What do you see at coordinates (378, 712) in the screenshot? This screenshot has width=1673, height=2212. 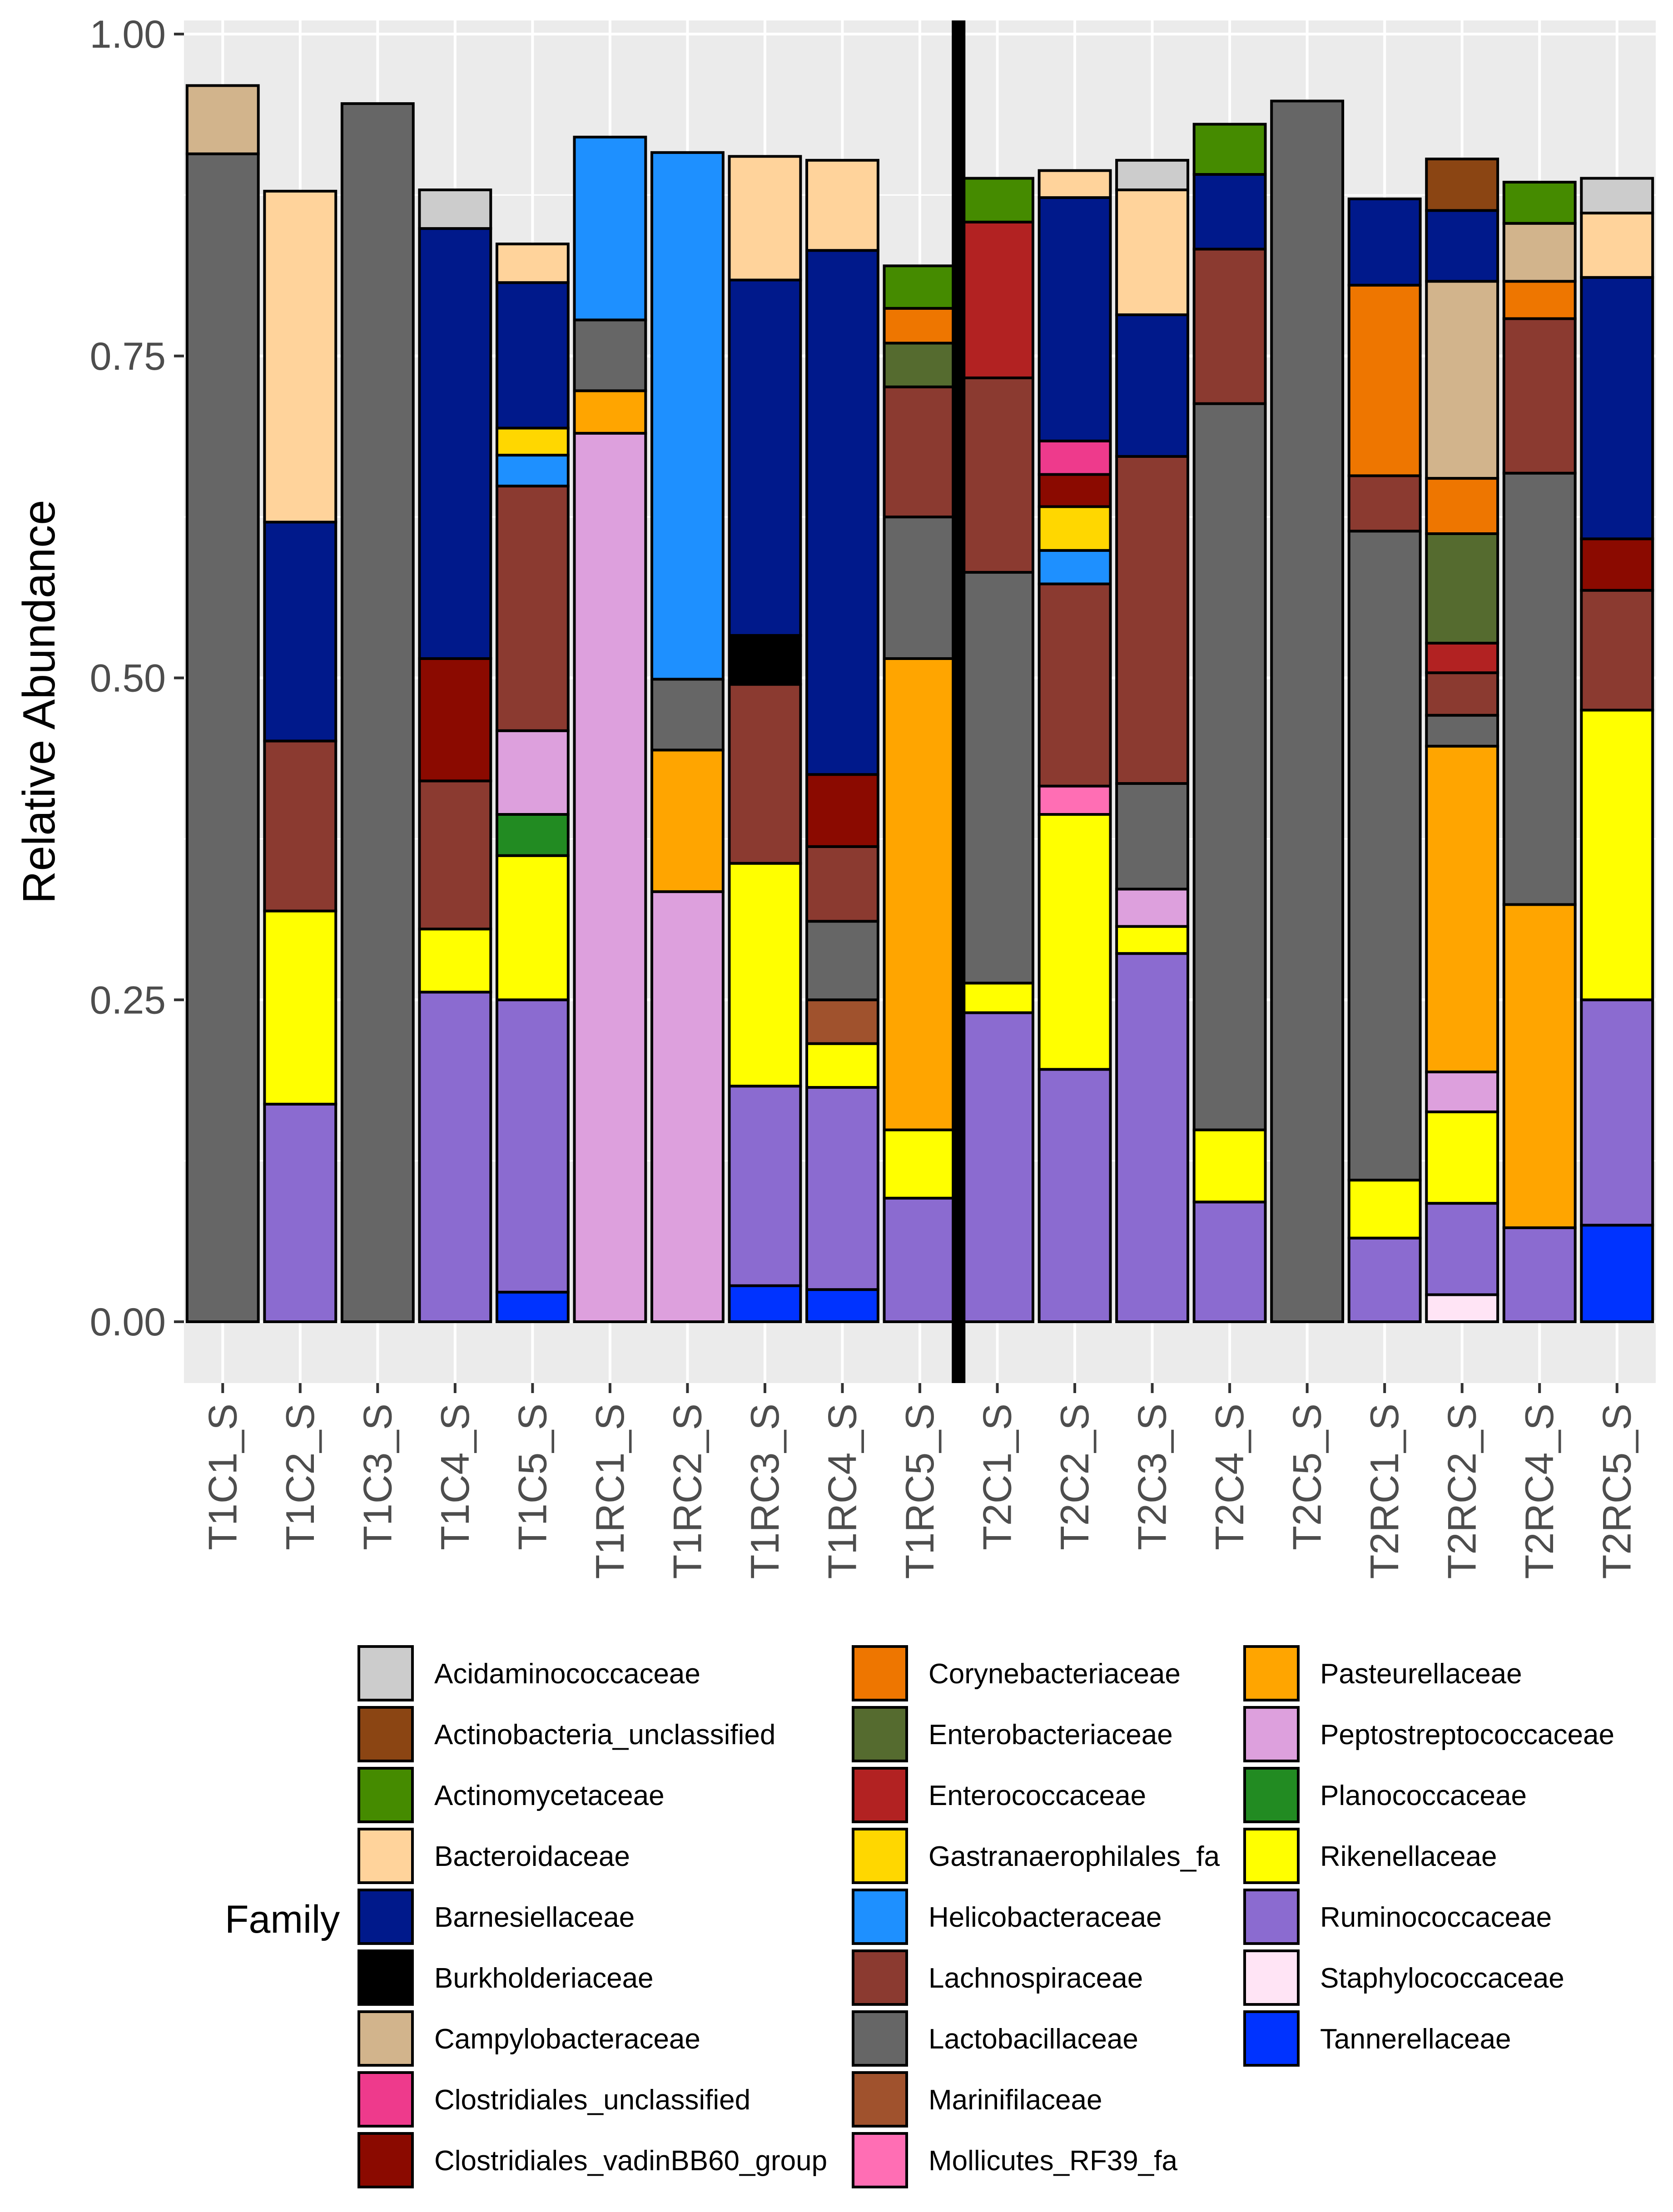 I see `bar-T1C3_S` at bounding box center [378, 712].